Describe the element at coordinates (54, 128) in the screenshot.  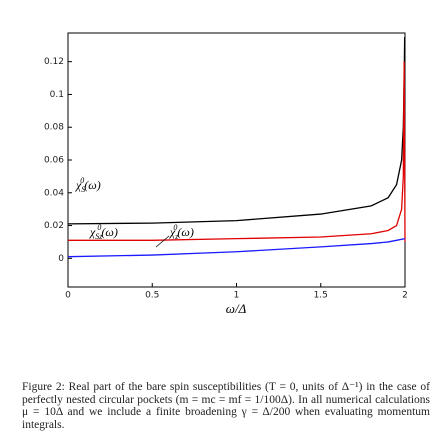
I see `y-tick-label: 0.08` at that location.